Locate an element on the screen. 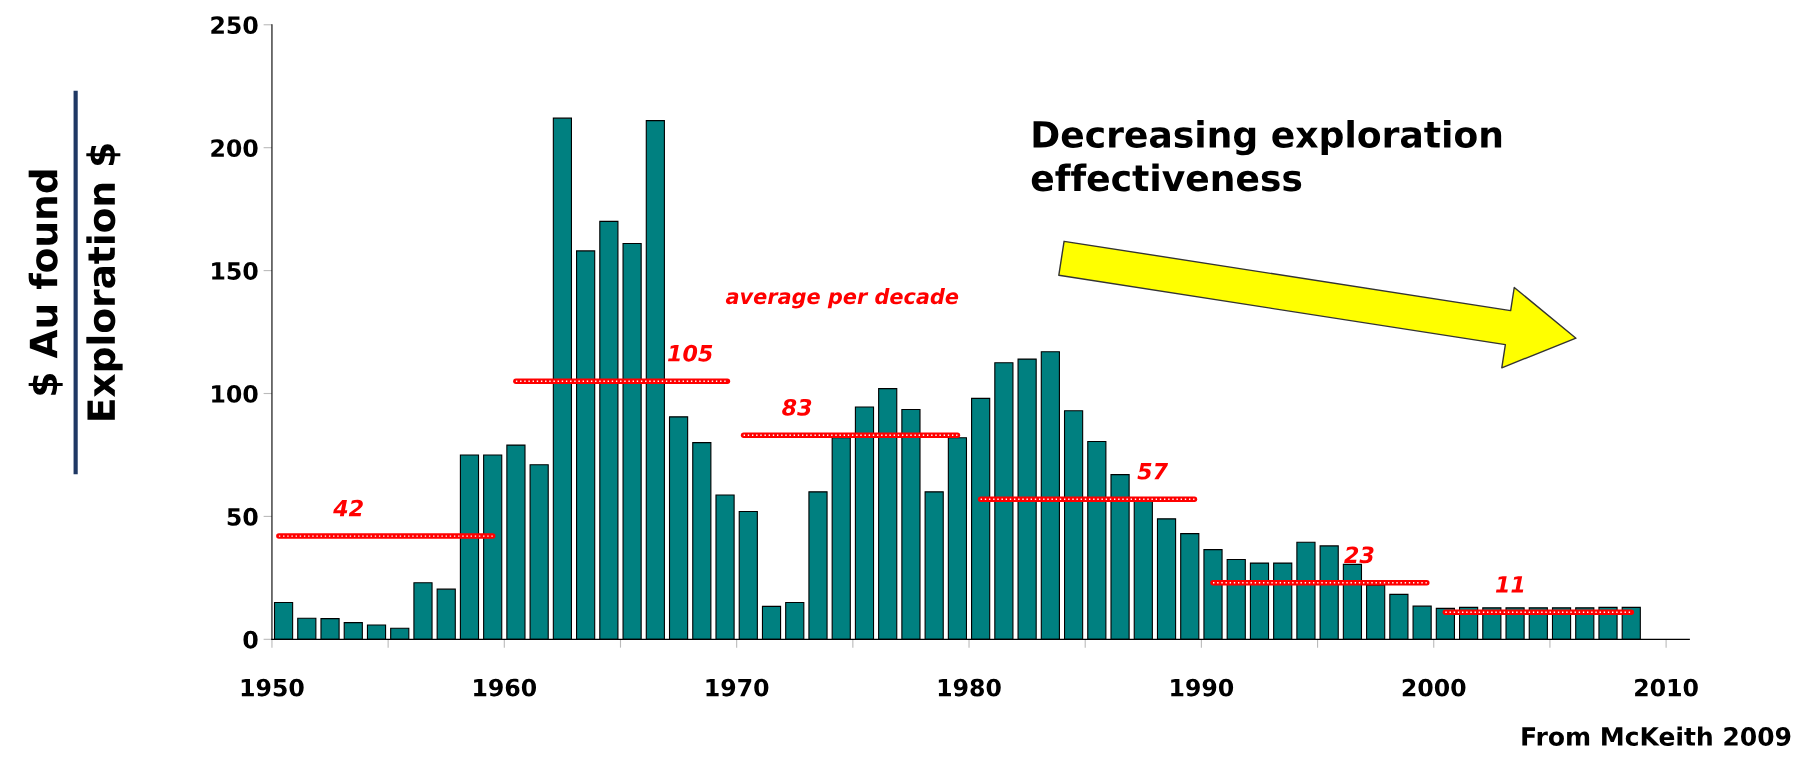 The width and height of the screenshot is (1801, 774). y-tick-label: 0 is located at coordinates (250, 639).